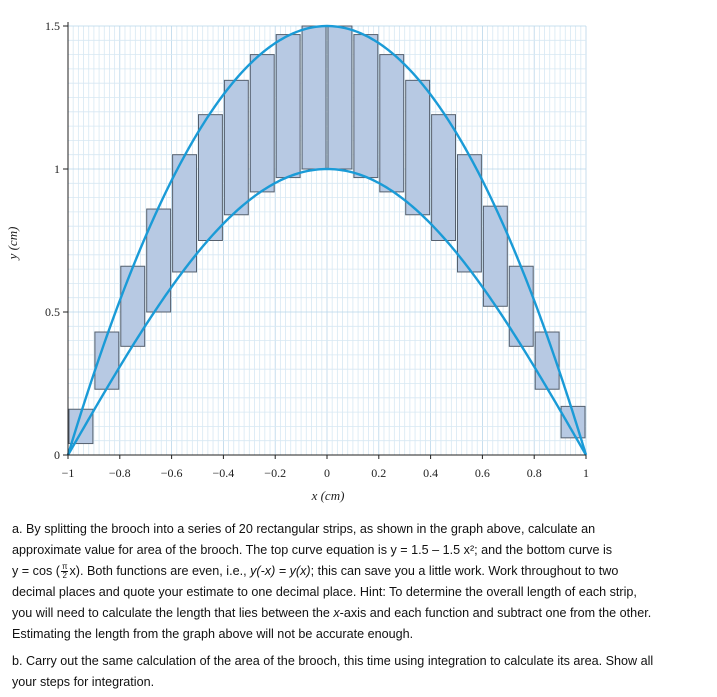  What do you see at coordinates (52, 26) in the screenshot?
I see `y-tick-label: 1.5` at bounding box center [52, 26].